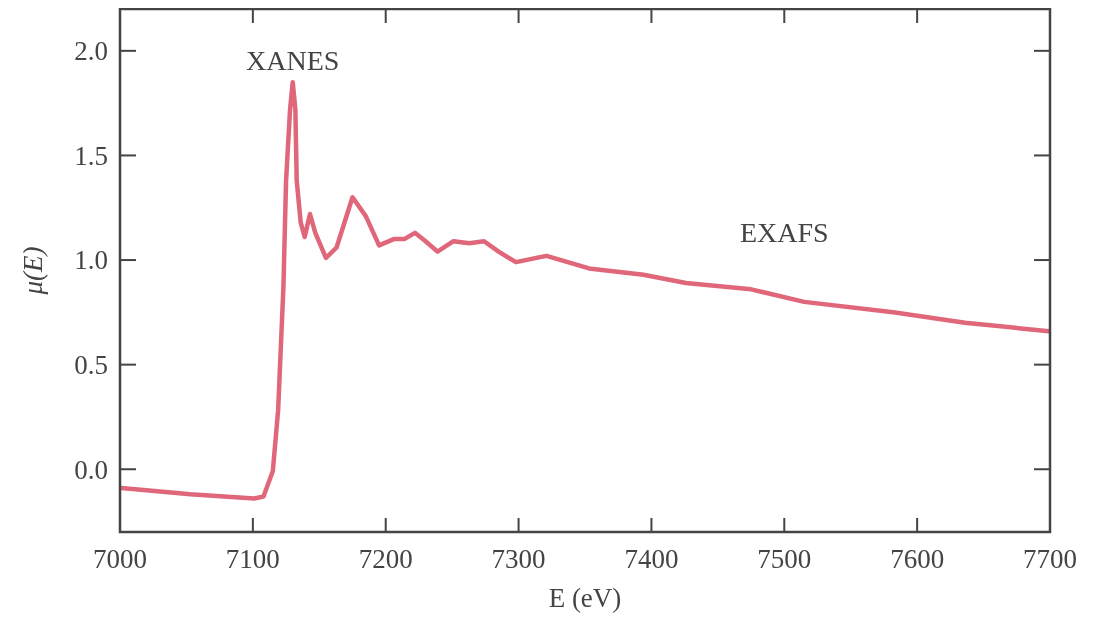  Describe the element at coordinates (385, 559) in the screenshot. I see `x-tick-label: 7200` at that location.